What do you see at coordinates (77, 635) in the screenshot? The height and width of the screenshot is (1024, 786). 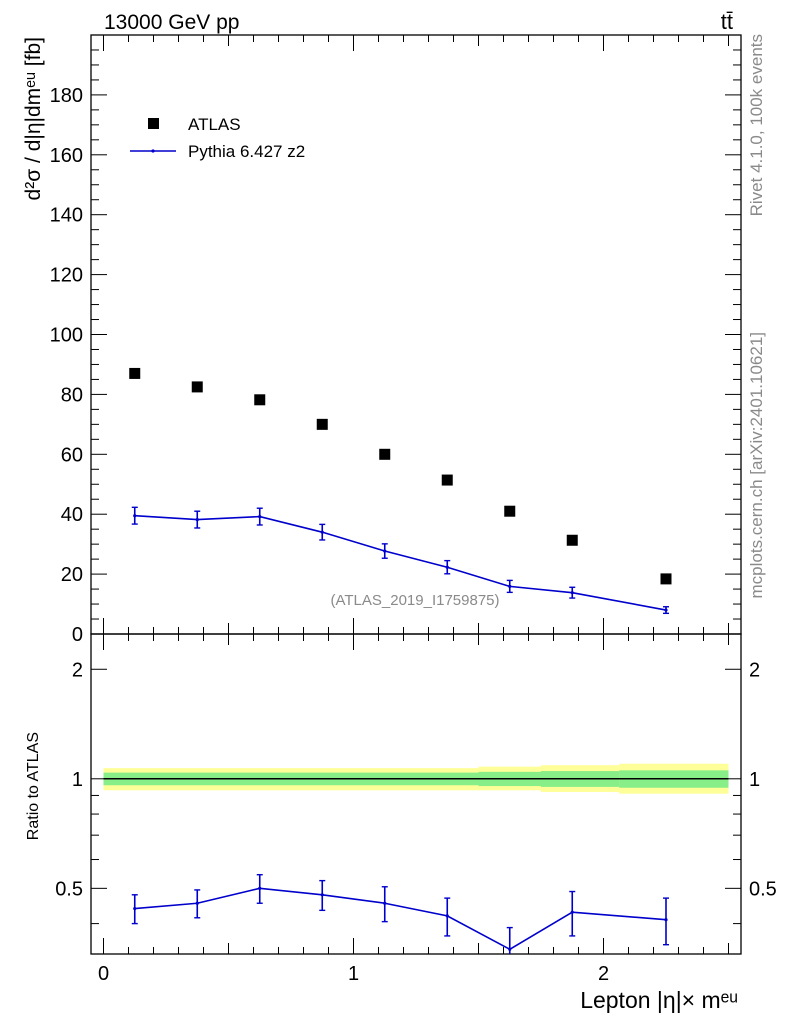 I see `main-ytick-label: 0` at bounding box center [77, 635].